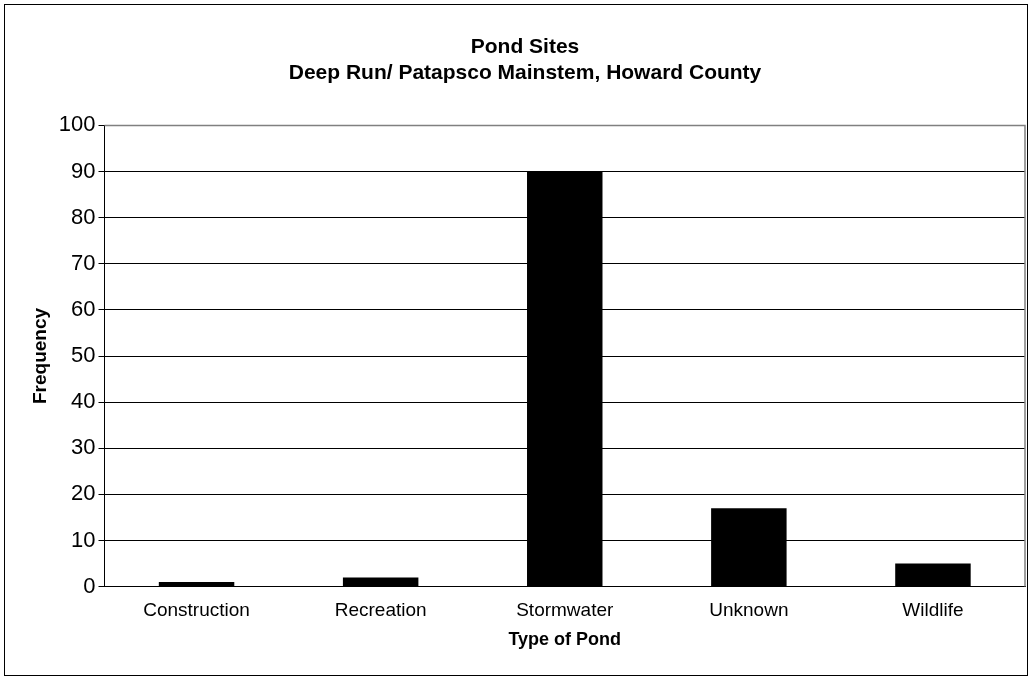  Describe the element at coordinates (749, 610) in the screenshot. I see `x-tick-label: Unknown` at that location.